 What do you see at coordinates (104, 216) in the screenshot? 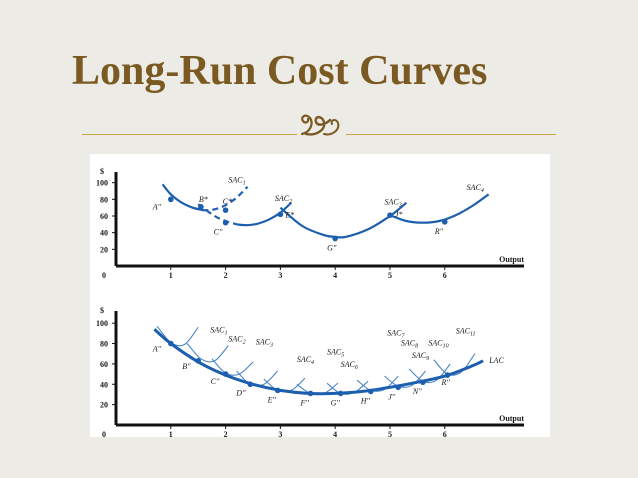
I see `top-y-tick-label: 60` at bounding box center [104, 216].